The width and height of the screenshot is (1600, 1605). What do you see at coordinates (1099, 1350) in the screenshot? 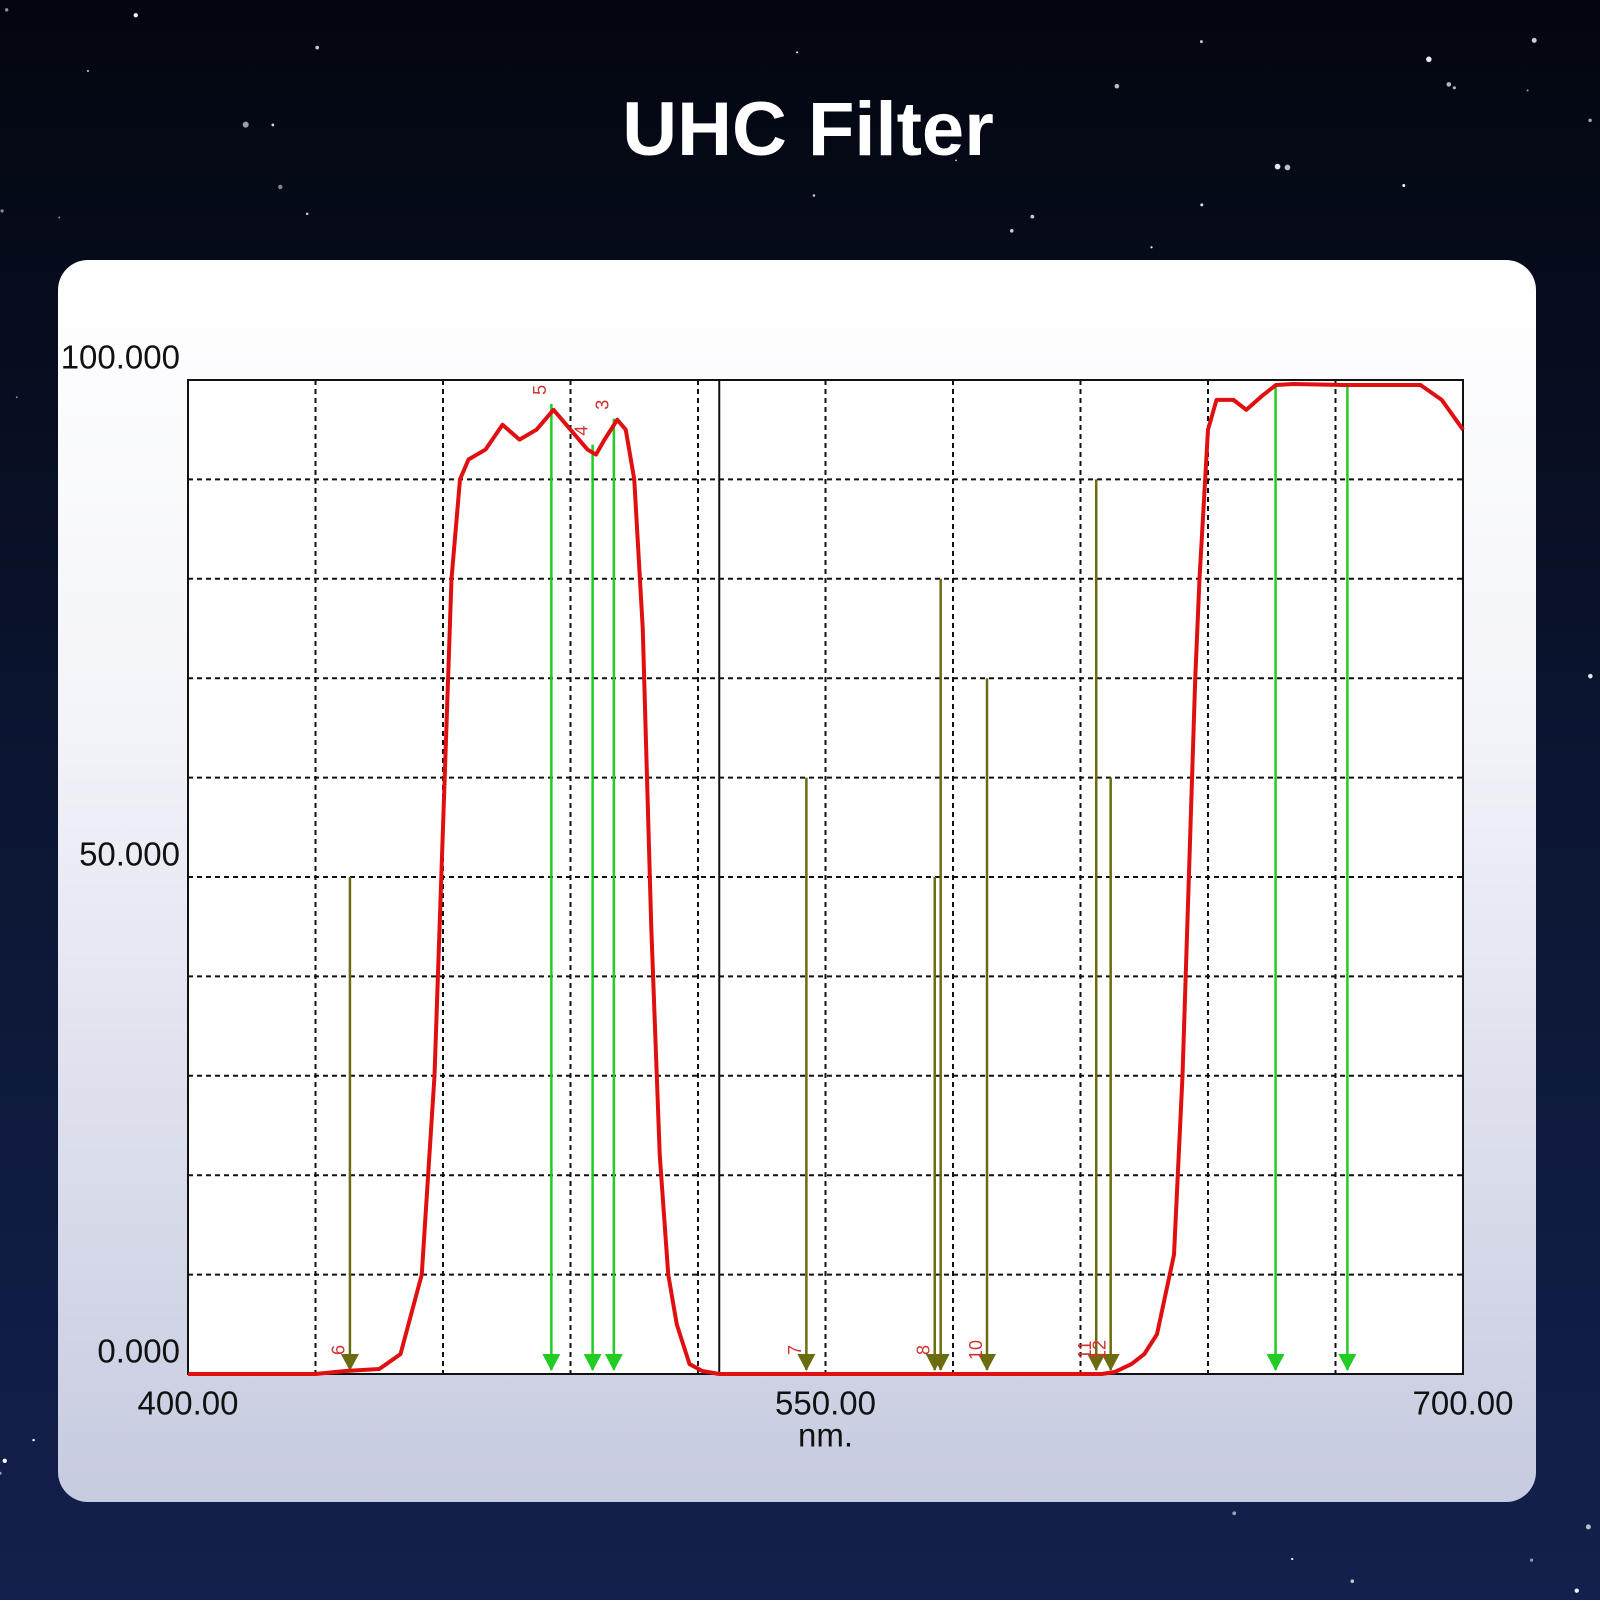
I see `marker-label: 12` at bounding box center [1099, 1350].